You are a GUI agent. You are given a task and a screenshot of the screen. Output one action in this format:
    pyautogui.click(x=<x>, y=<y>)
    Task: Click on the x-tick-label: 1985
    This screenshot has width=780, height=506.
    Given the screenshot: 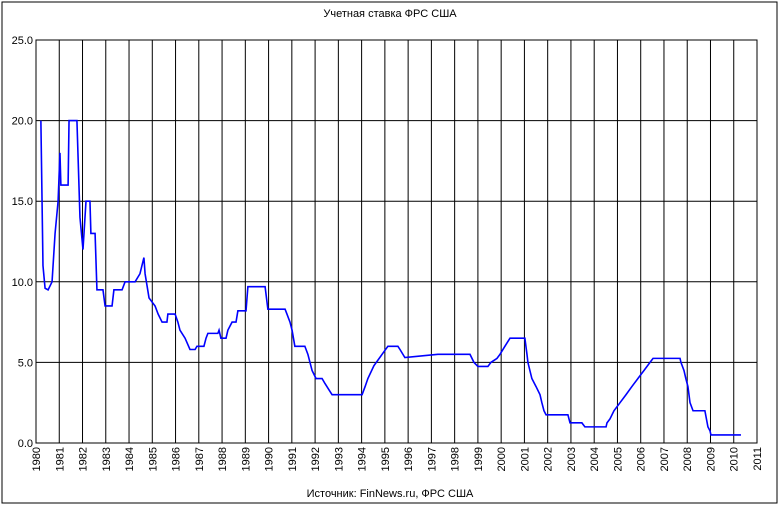 What is the action you would take?
    pyautogui.click(x=153, y=459)
    